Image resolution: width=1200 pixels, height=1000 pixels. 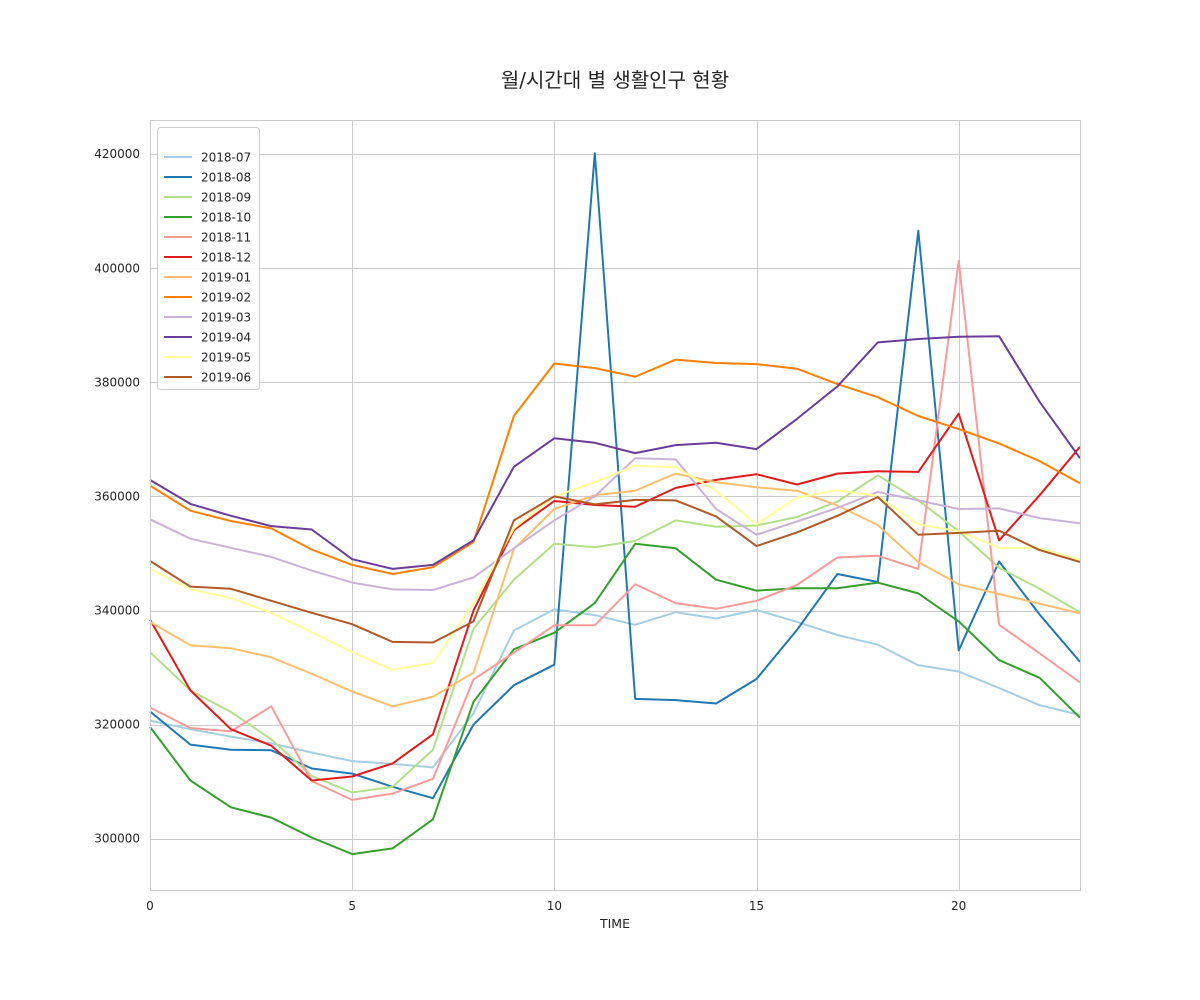 What do you see at coordinates (117, 268) in the screenshot?
I see `y-tick-label: 400000` at bounding box center [117, 268].